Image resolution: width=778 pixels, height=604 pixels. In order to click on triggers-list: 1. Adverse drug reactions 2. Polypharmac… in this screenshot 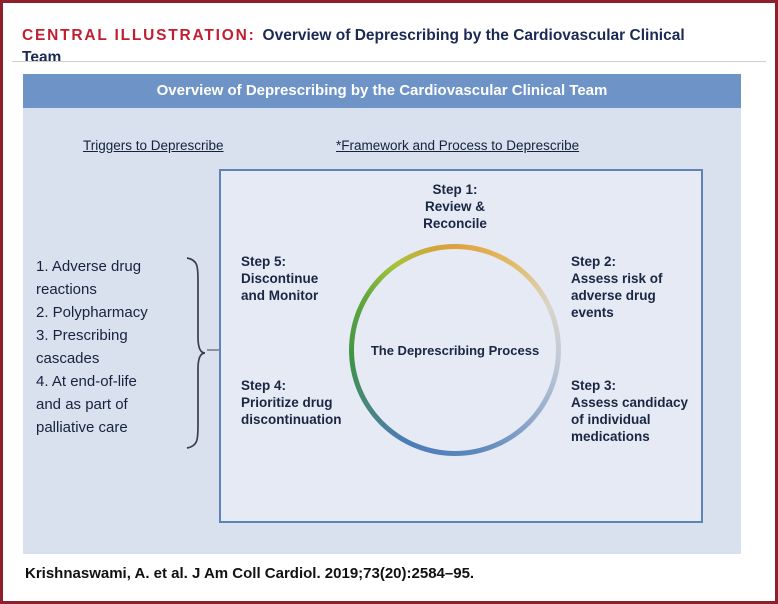, I will do `click(92, 347)`.